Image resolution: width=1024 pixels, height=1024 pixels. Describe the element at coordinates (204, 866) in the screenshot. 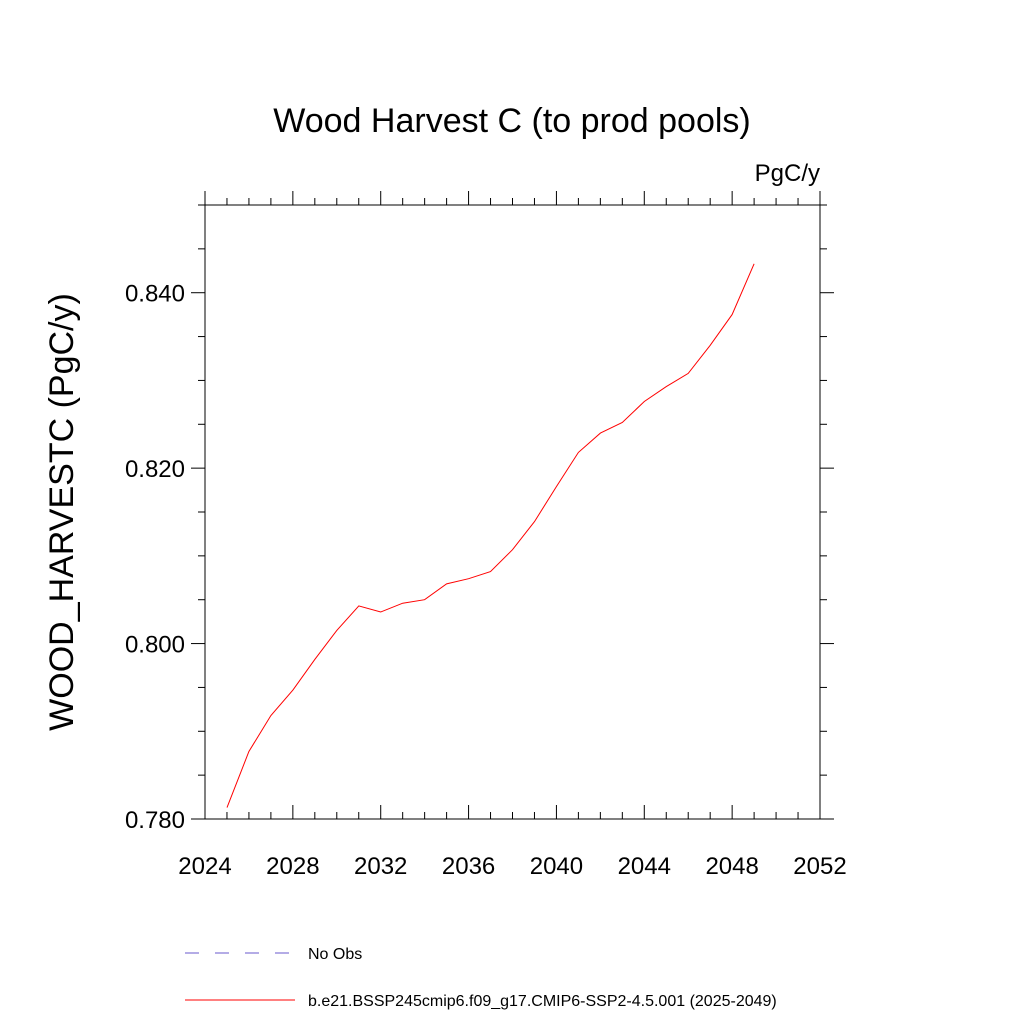

I see `x-tick-label: 2024` at that location.